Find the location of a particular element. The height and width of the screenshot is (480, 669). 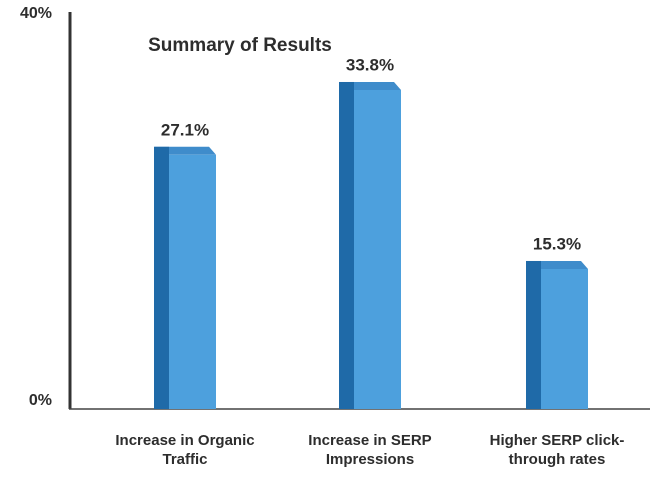

y-tick-label: 0% is located at coordinates (40, 400).